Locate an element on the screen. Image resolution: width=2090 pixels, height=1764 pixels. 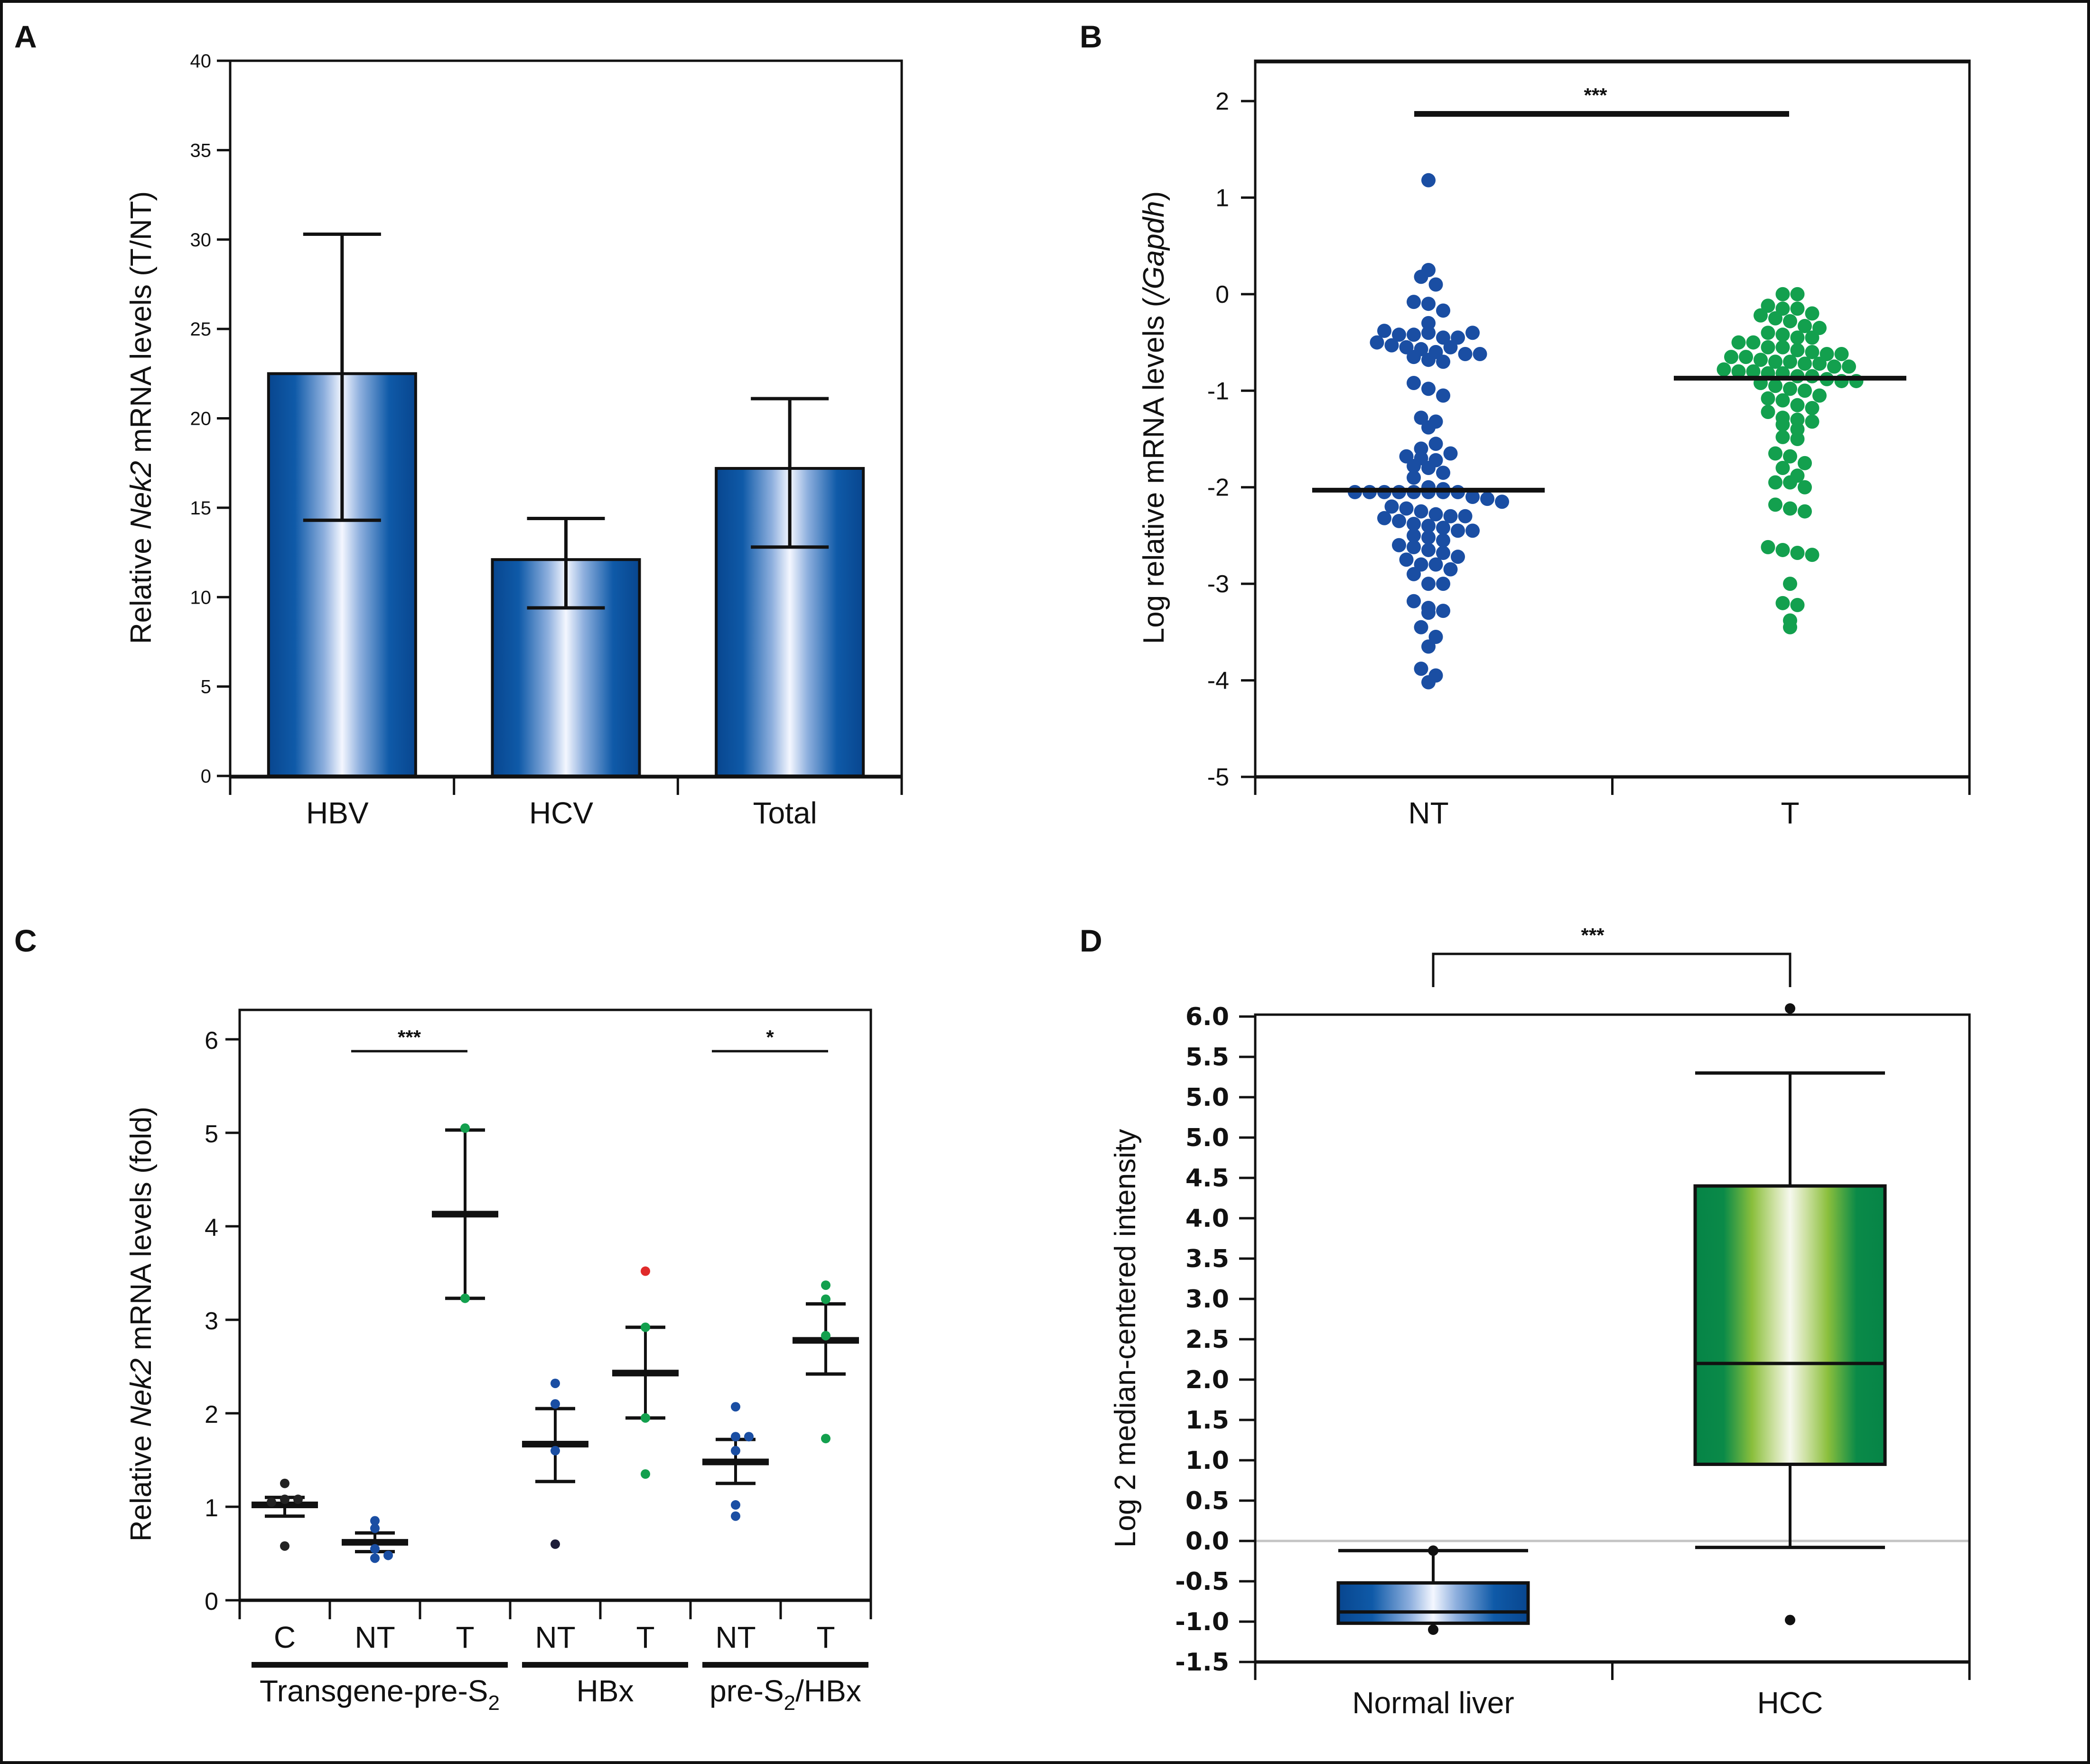
x-category-label: Normal liver is located at coordinates (1433, 1703).